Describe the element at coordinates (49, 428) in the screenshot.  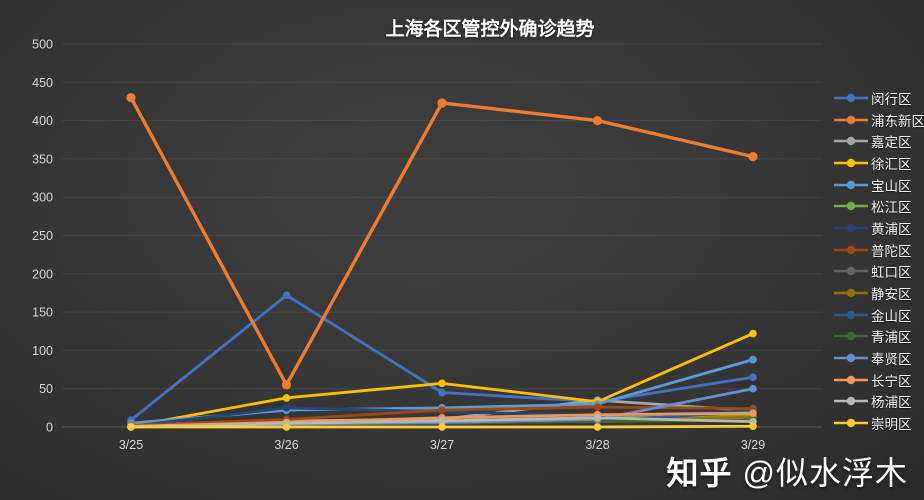
I see `y-tick-label: 0` at that location.